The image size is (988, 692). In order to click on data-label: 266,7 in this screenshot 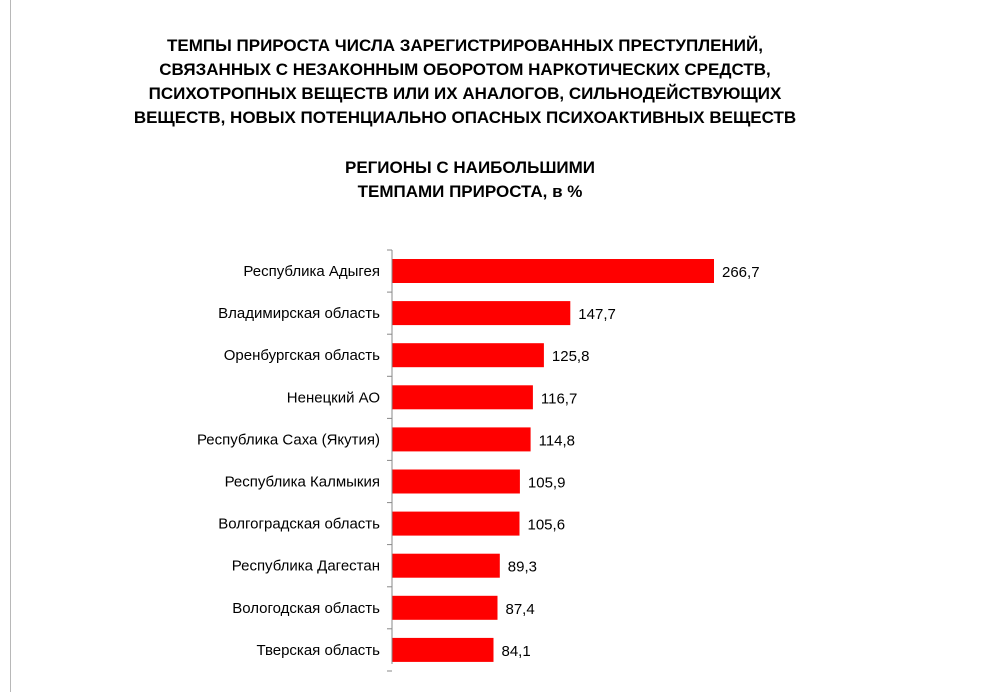, I will do `click(741, 272)`.